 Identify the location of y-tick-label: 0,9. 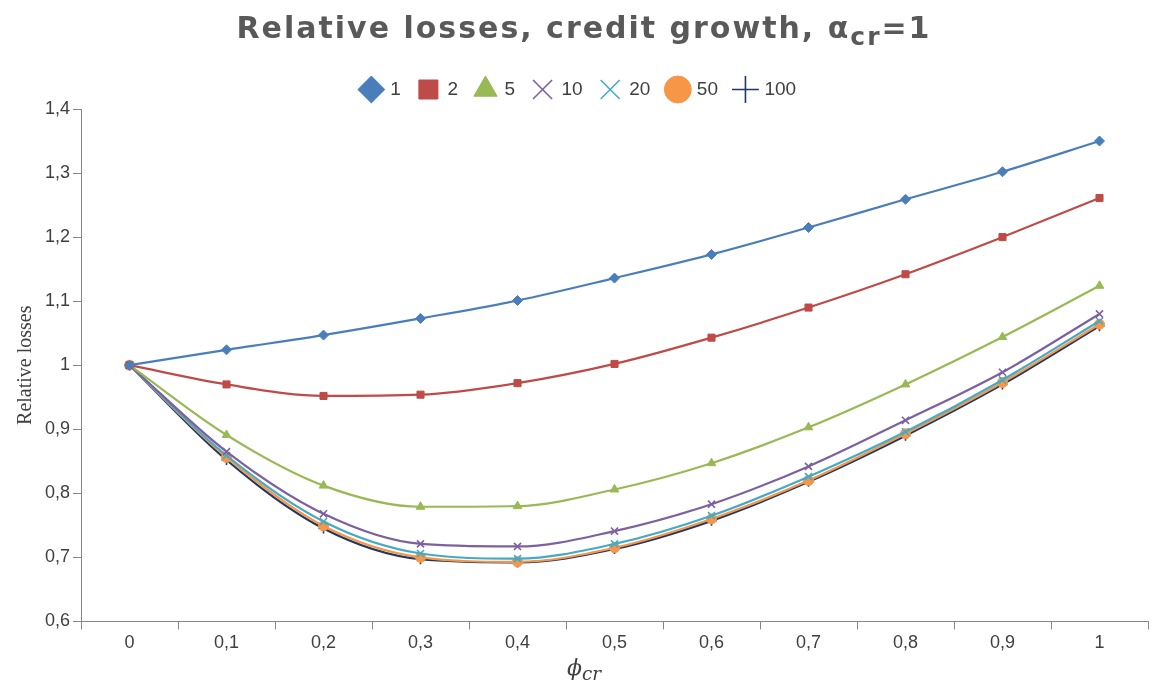
(57, 428).